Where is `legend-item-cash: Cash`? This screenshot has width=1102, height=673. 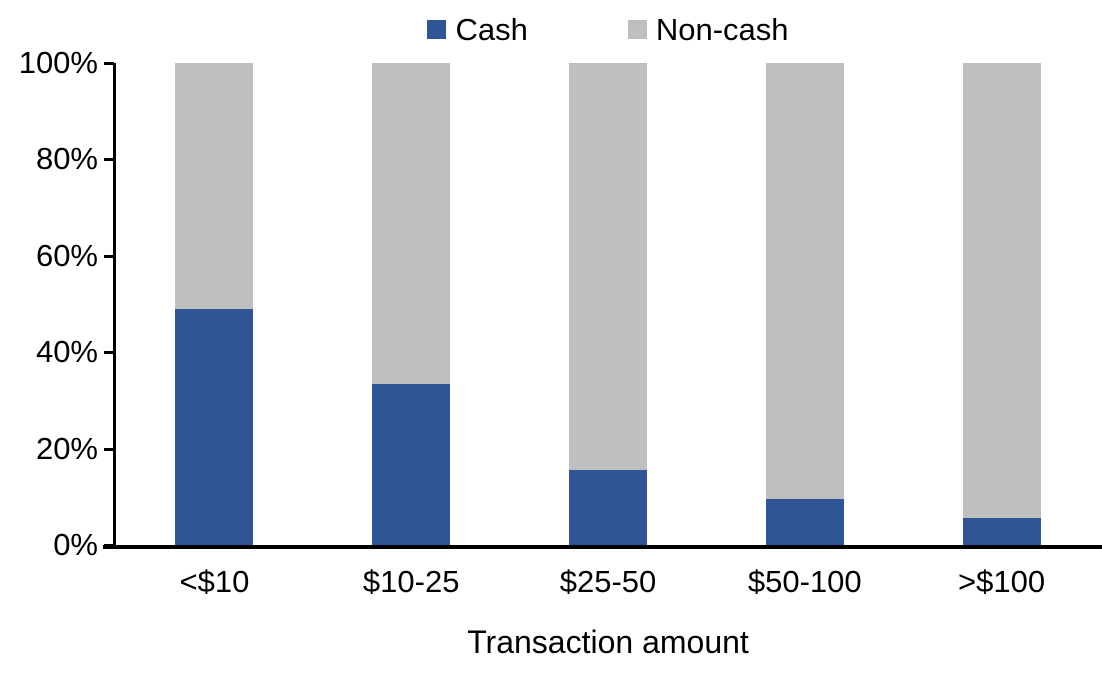
legend-item-cash: Cash is located at coordinates (477, 29).